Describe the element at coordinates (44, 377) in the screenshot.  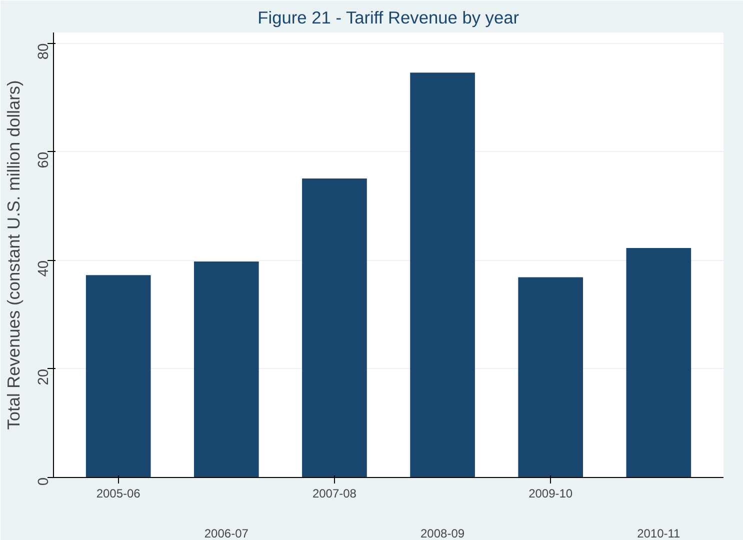
I see `y-tick-label: 20` at that location.